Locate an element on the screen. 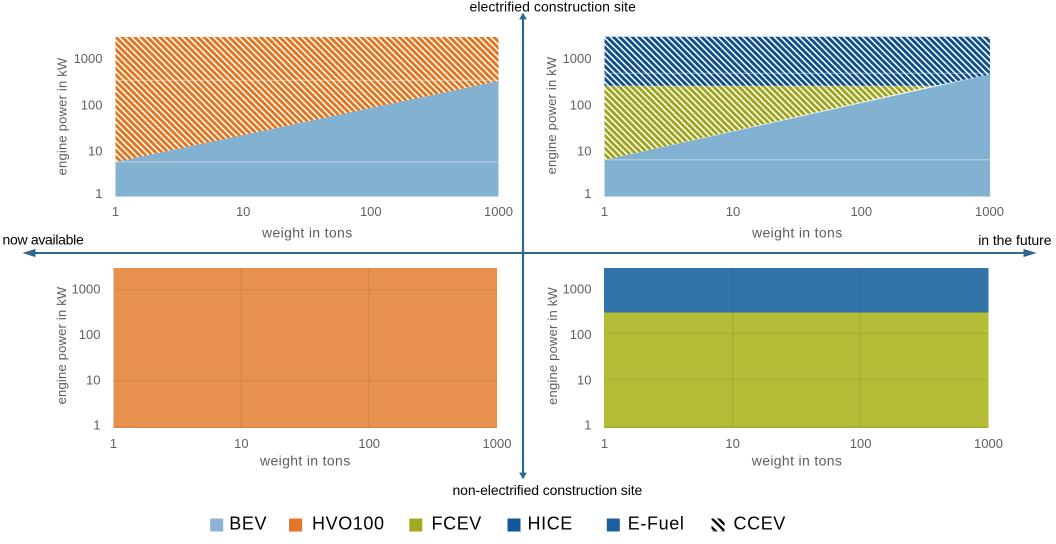 Image resolution: width=1056 pixels, height=544 pixels. svg-text: E-Fuel is located at coordinates (656, 524).